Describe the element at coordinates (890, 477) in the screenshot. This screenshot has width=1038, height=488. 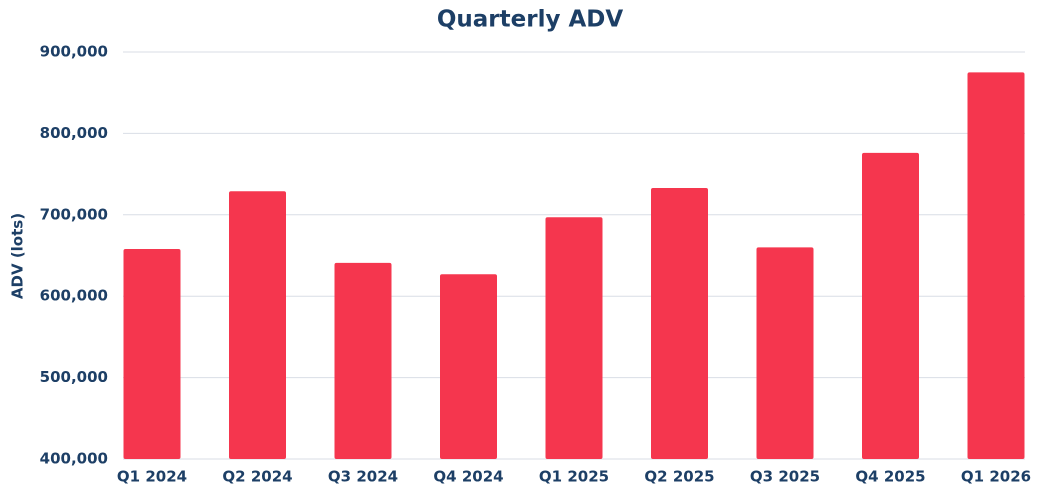
I see `x-tick-label: Q4 2025` at that location.